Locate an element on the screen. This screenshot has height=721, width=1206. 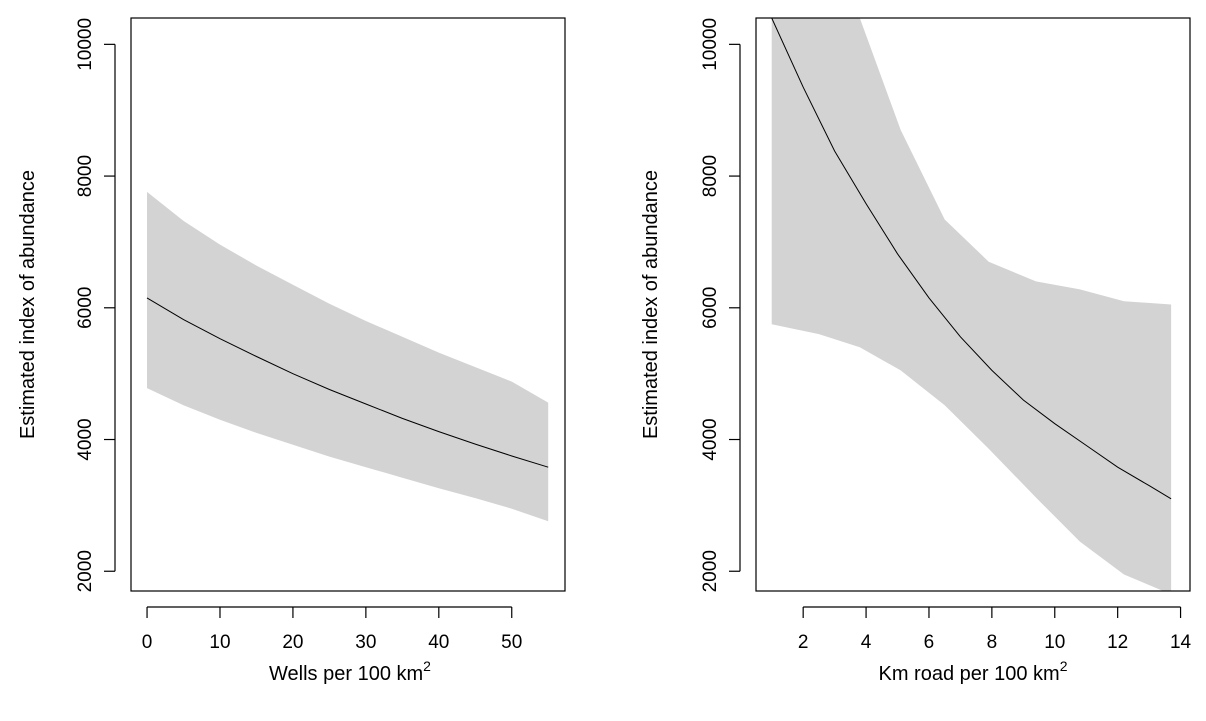
x-tick-label: 2 is located at coordinates (803, 642).